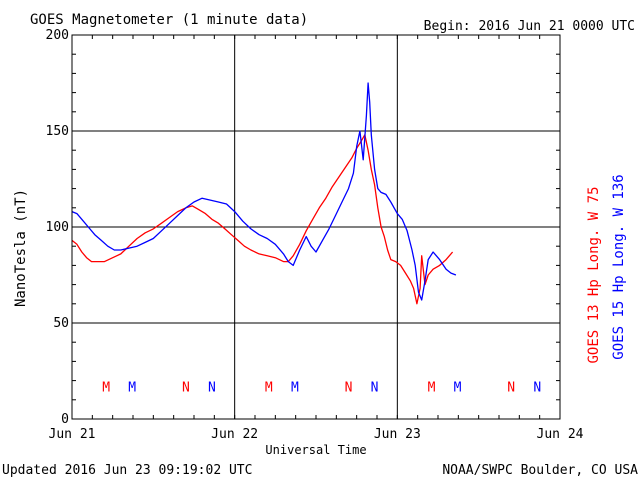 This screenshot has width=640, height=480. What do you see at coordinates (169, 20) in the screenshot?
I see `chart-title: GOES Magnetometer (1 minute data)` at bounding box center [169, 20].